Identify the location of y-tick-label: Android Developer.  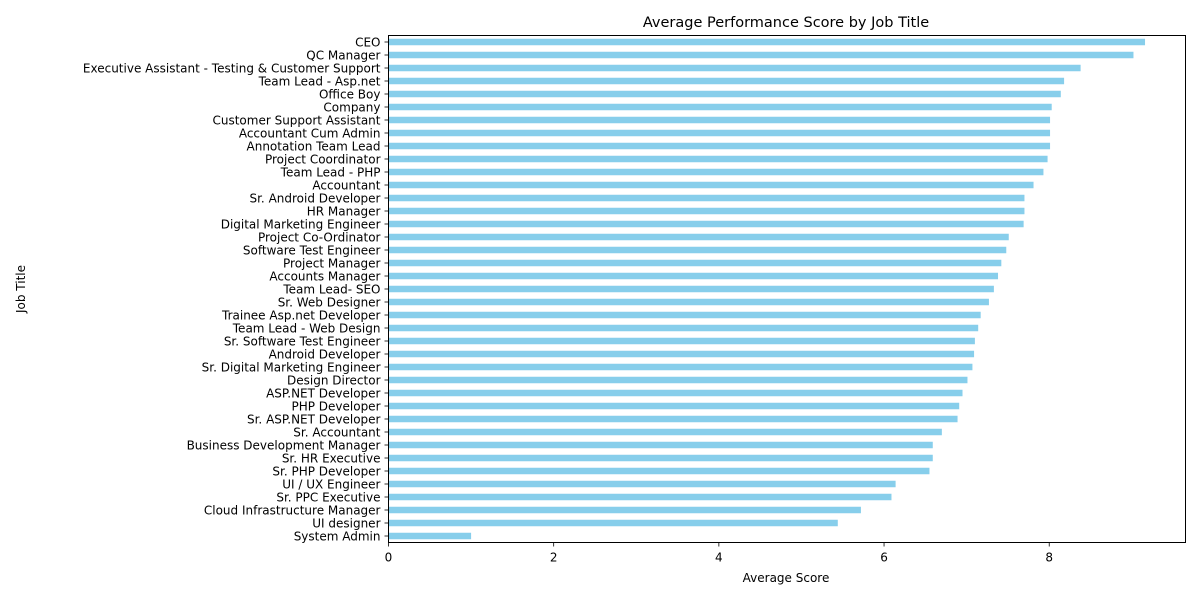
(325, 355).